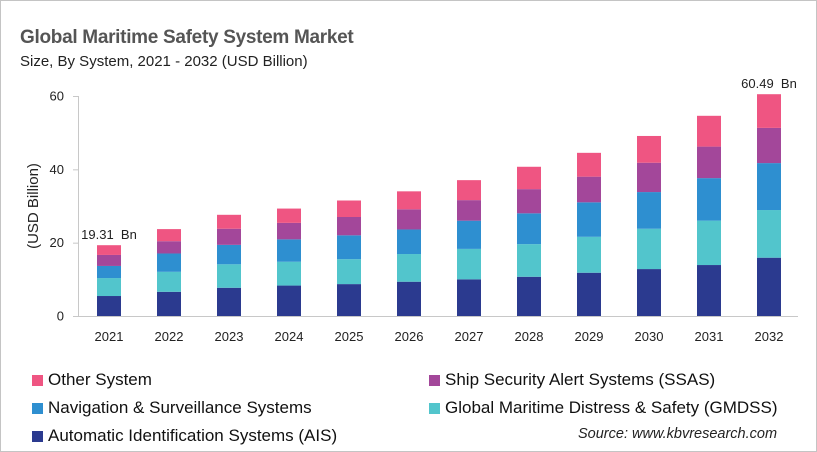 Image resolution: width=817 pixels, height=452 pixels. Describe the element at coordinates (529, 336) in the screenshot. I see `x-tick-label: 2028` at that location.